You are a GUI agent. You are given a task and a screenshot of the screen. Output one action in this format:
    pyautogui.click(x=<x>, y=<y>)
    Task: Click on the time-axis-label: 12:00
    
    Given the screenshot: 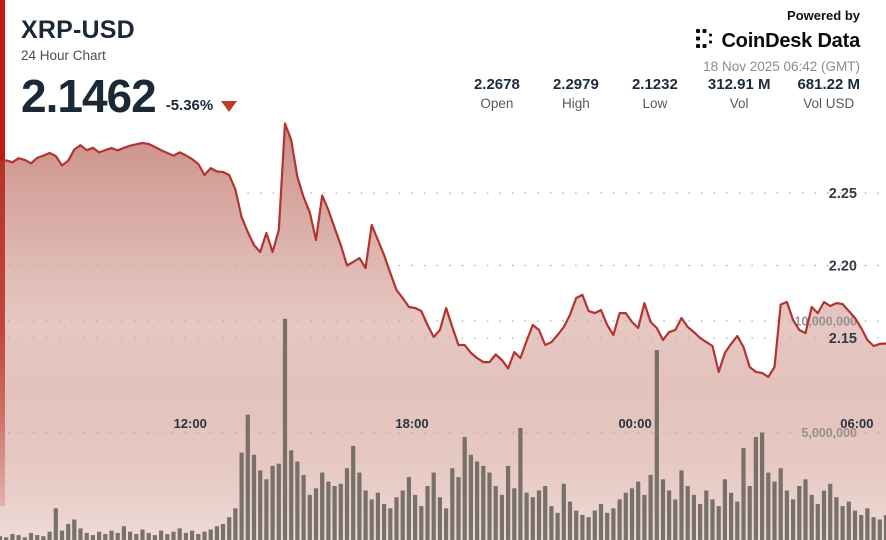 What is the action you would take?
    pyautogui.click(x=190, y=423)
    